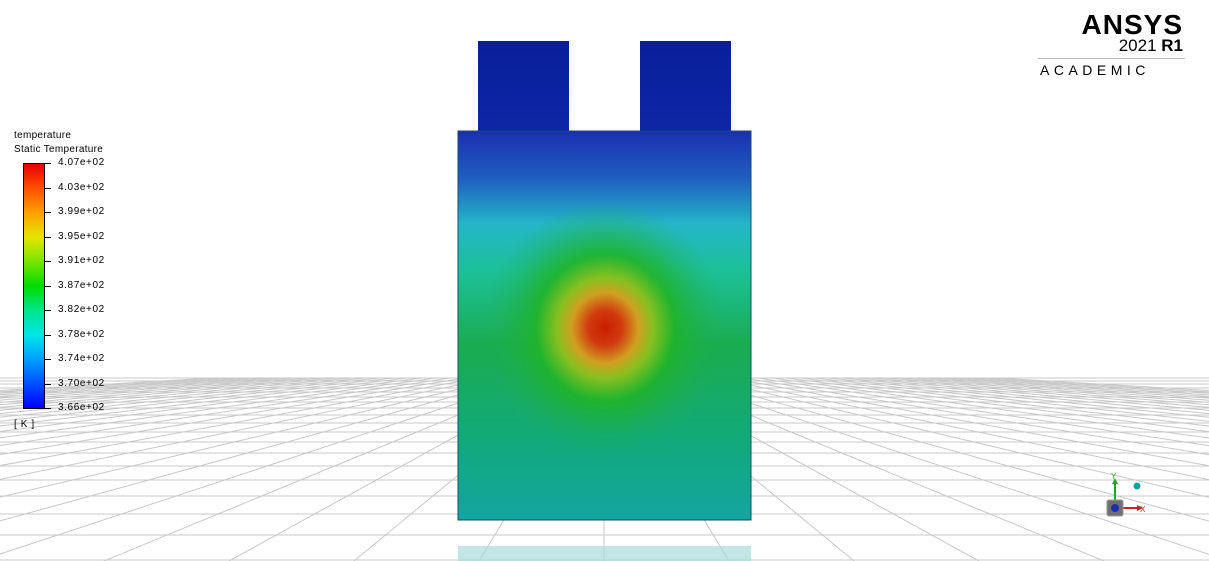 This screenshot has height=561, width=1209. I want to click on legend-tick-label: 3.66e+02, so click(81, 407).